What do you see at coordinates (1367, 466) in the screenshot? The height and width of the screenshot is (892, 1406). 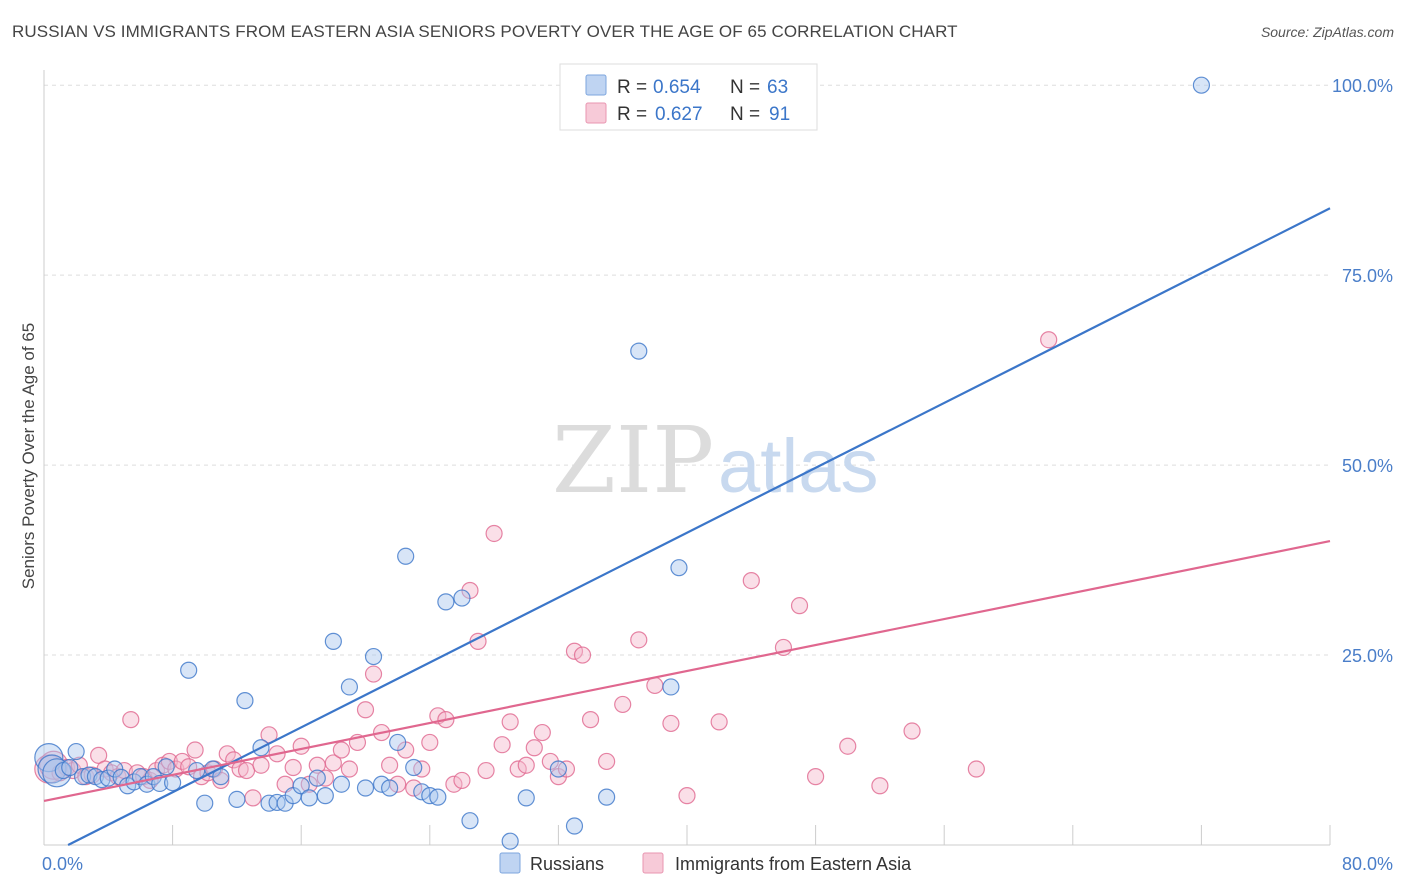 I see `y-tick-label-1: 50.0%` at bounding box center [1367, 466].